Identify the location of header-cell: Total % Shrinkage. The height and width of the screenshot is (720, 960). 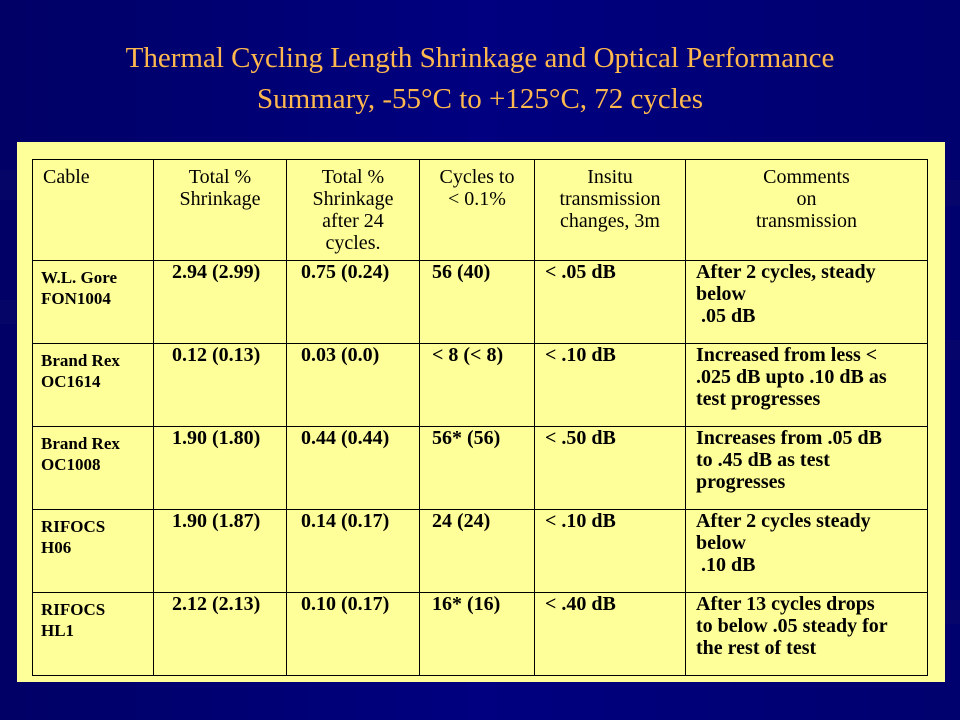
(220, 210).